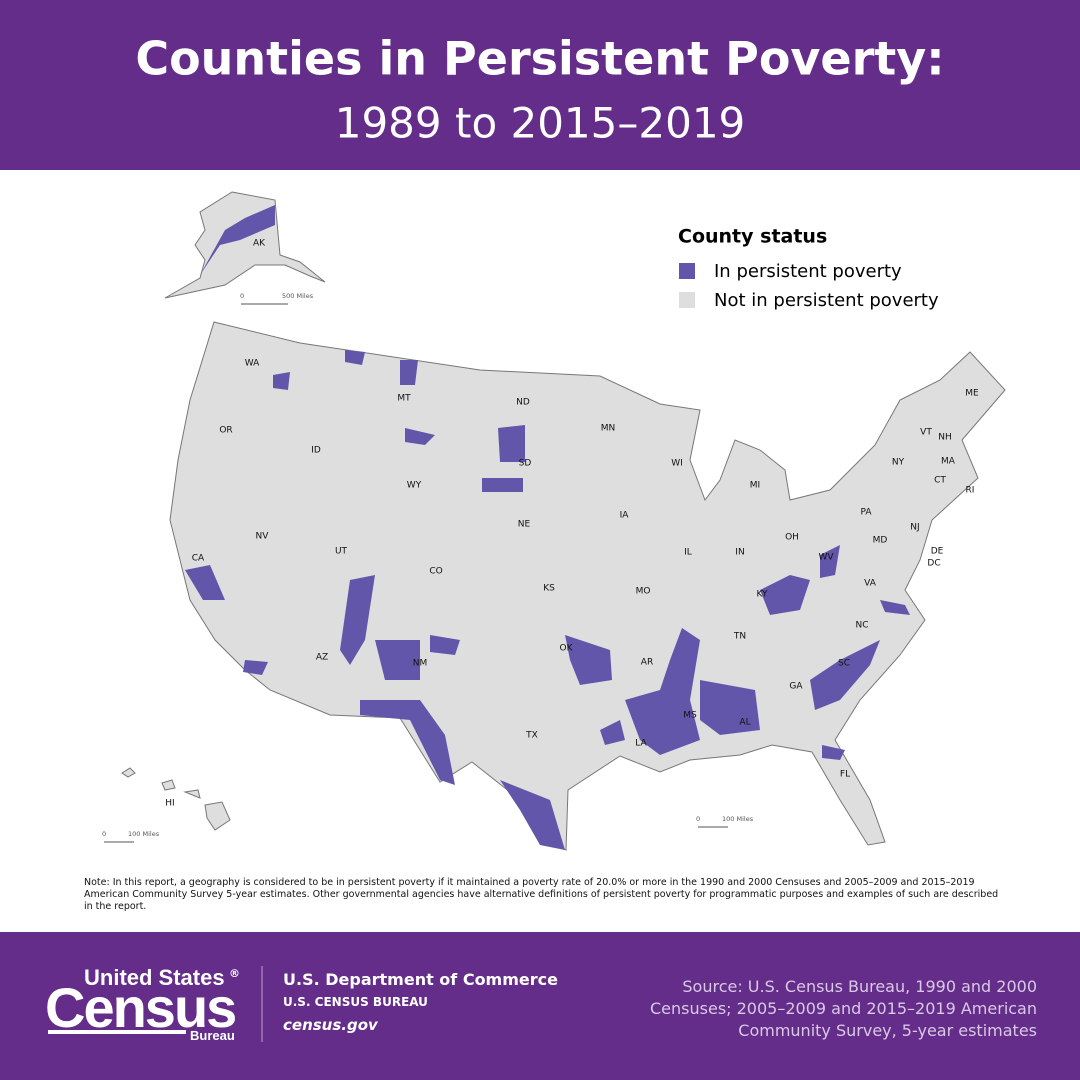 The image size is (1080, 1080). Describe the element at coordinates (540, 1006) in the screenshot. I see `footer-band` at that location.